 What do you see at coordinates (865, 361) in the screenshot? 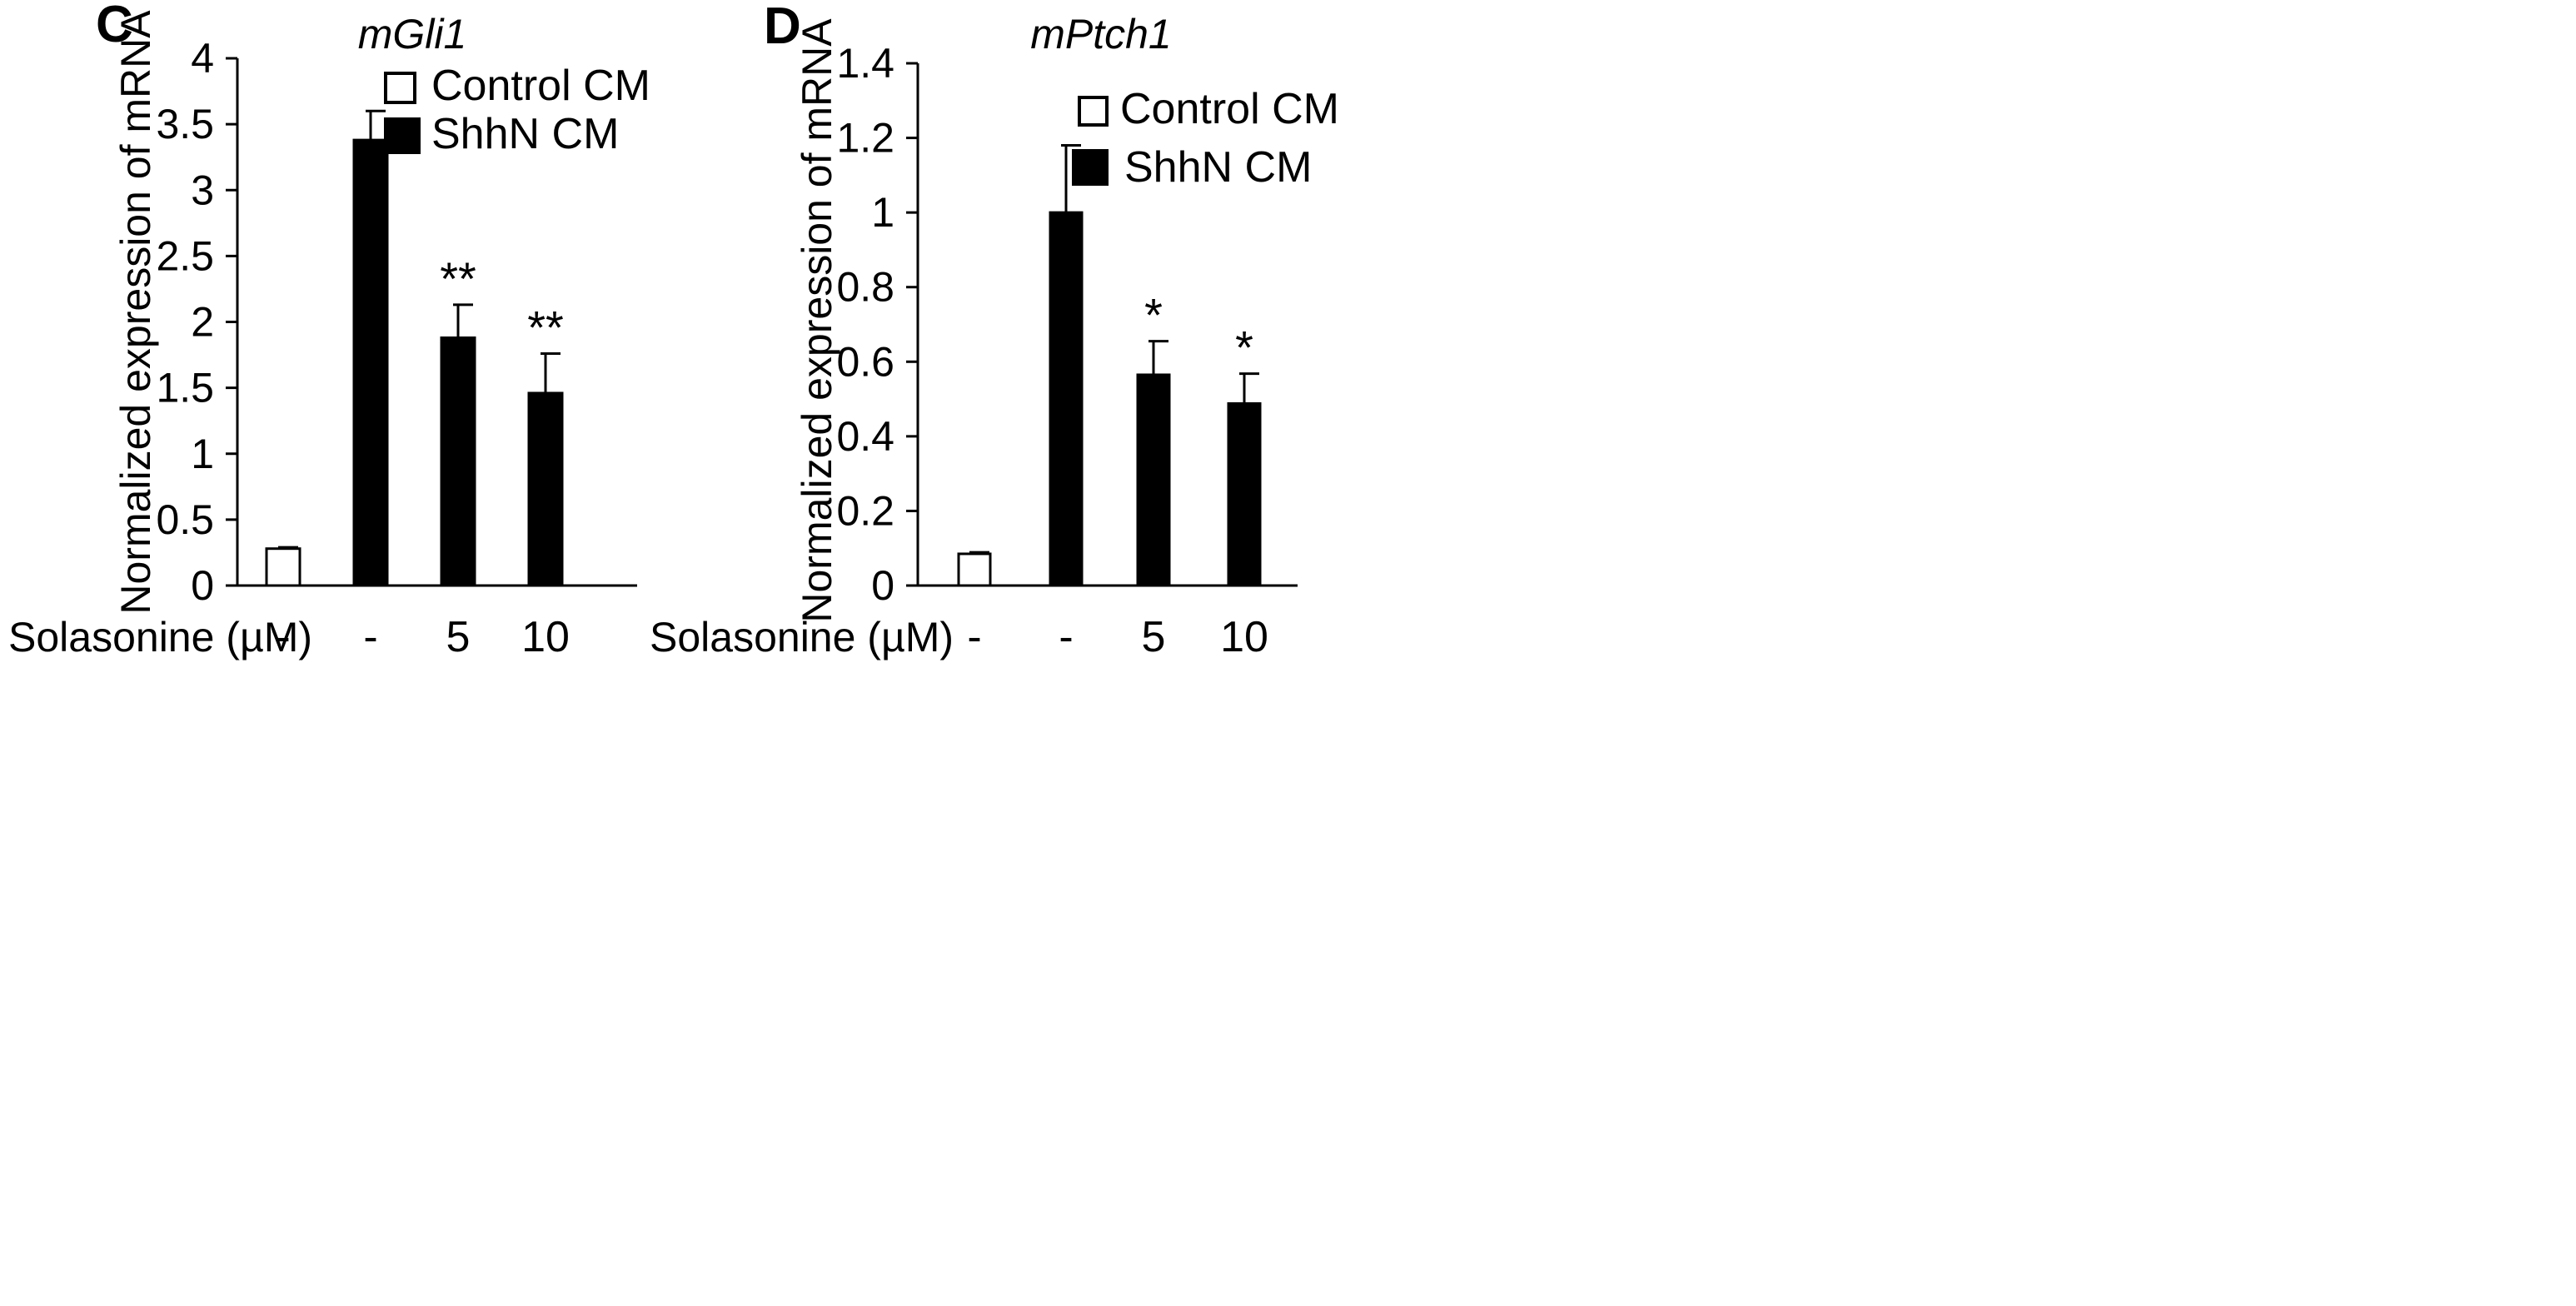
I see `y-tick-label: 0.6` at bounding box center [865, 361].